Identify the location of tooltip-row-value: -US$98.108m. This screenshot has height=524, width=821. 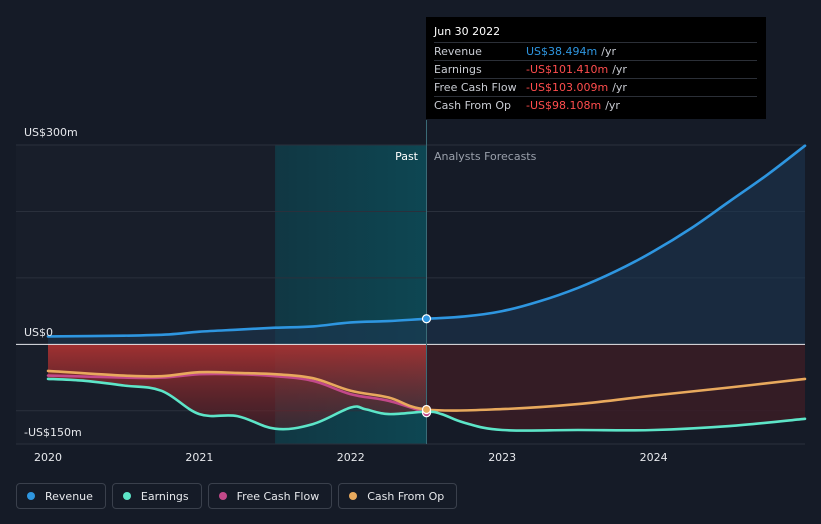
(564, 105).